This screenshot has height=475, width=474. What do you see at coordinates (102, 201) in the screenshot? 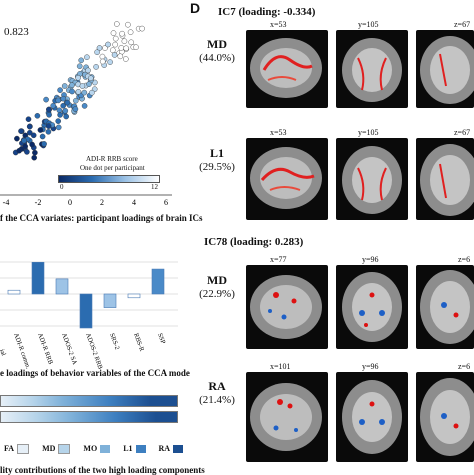
I see `x-tick-label: 2` at bounding box center [102, 201].